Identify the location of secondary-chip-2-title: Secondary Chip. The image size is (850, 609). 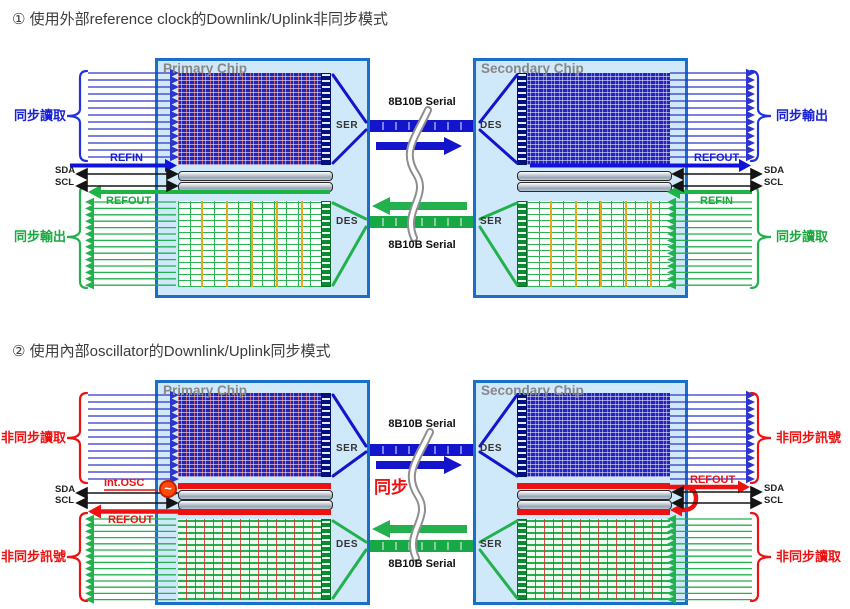
(532, 390).